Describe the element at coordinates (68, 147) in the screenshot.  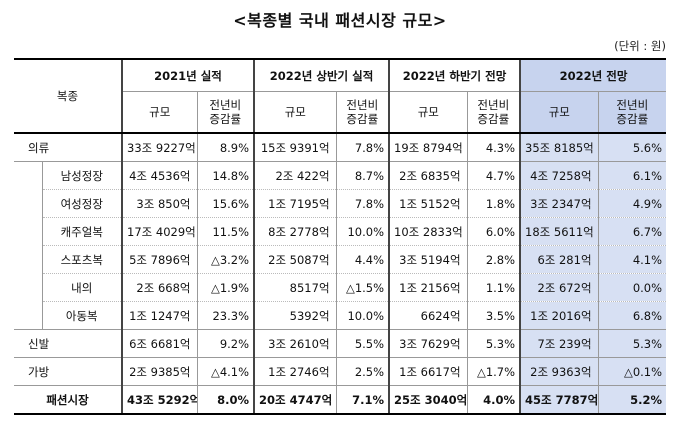
I see `row-label: 의류` at that location.